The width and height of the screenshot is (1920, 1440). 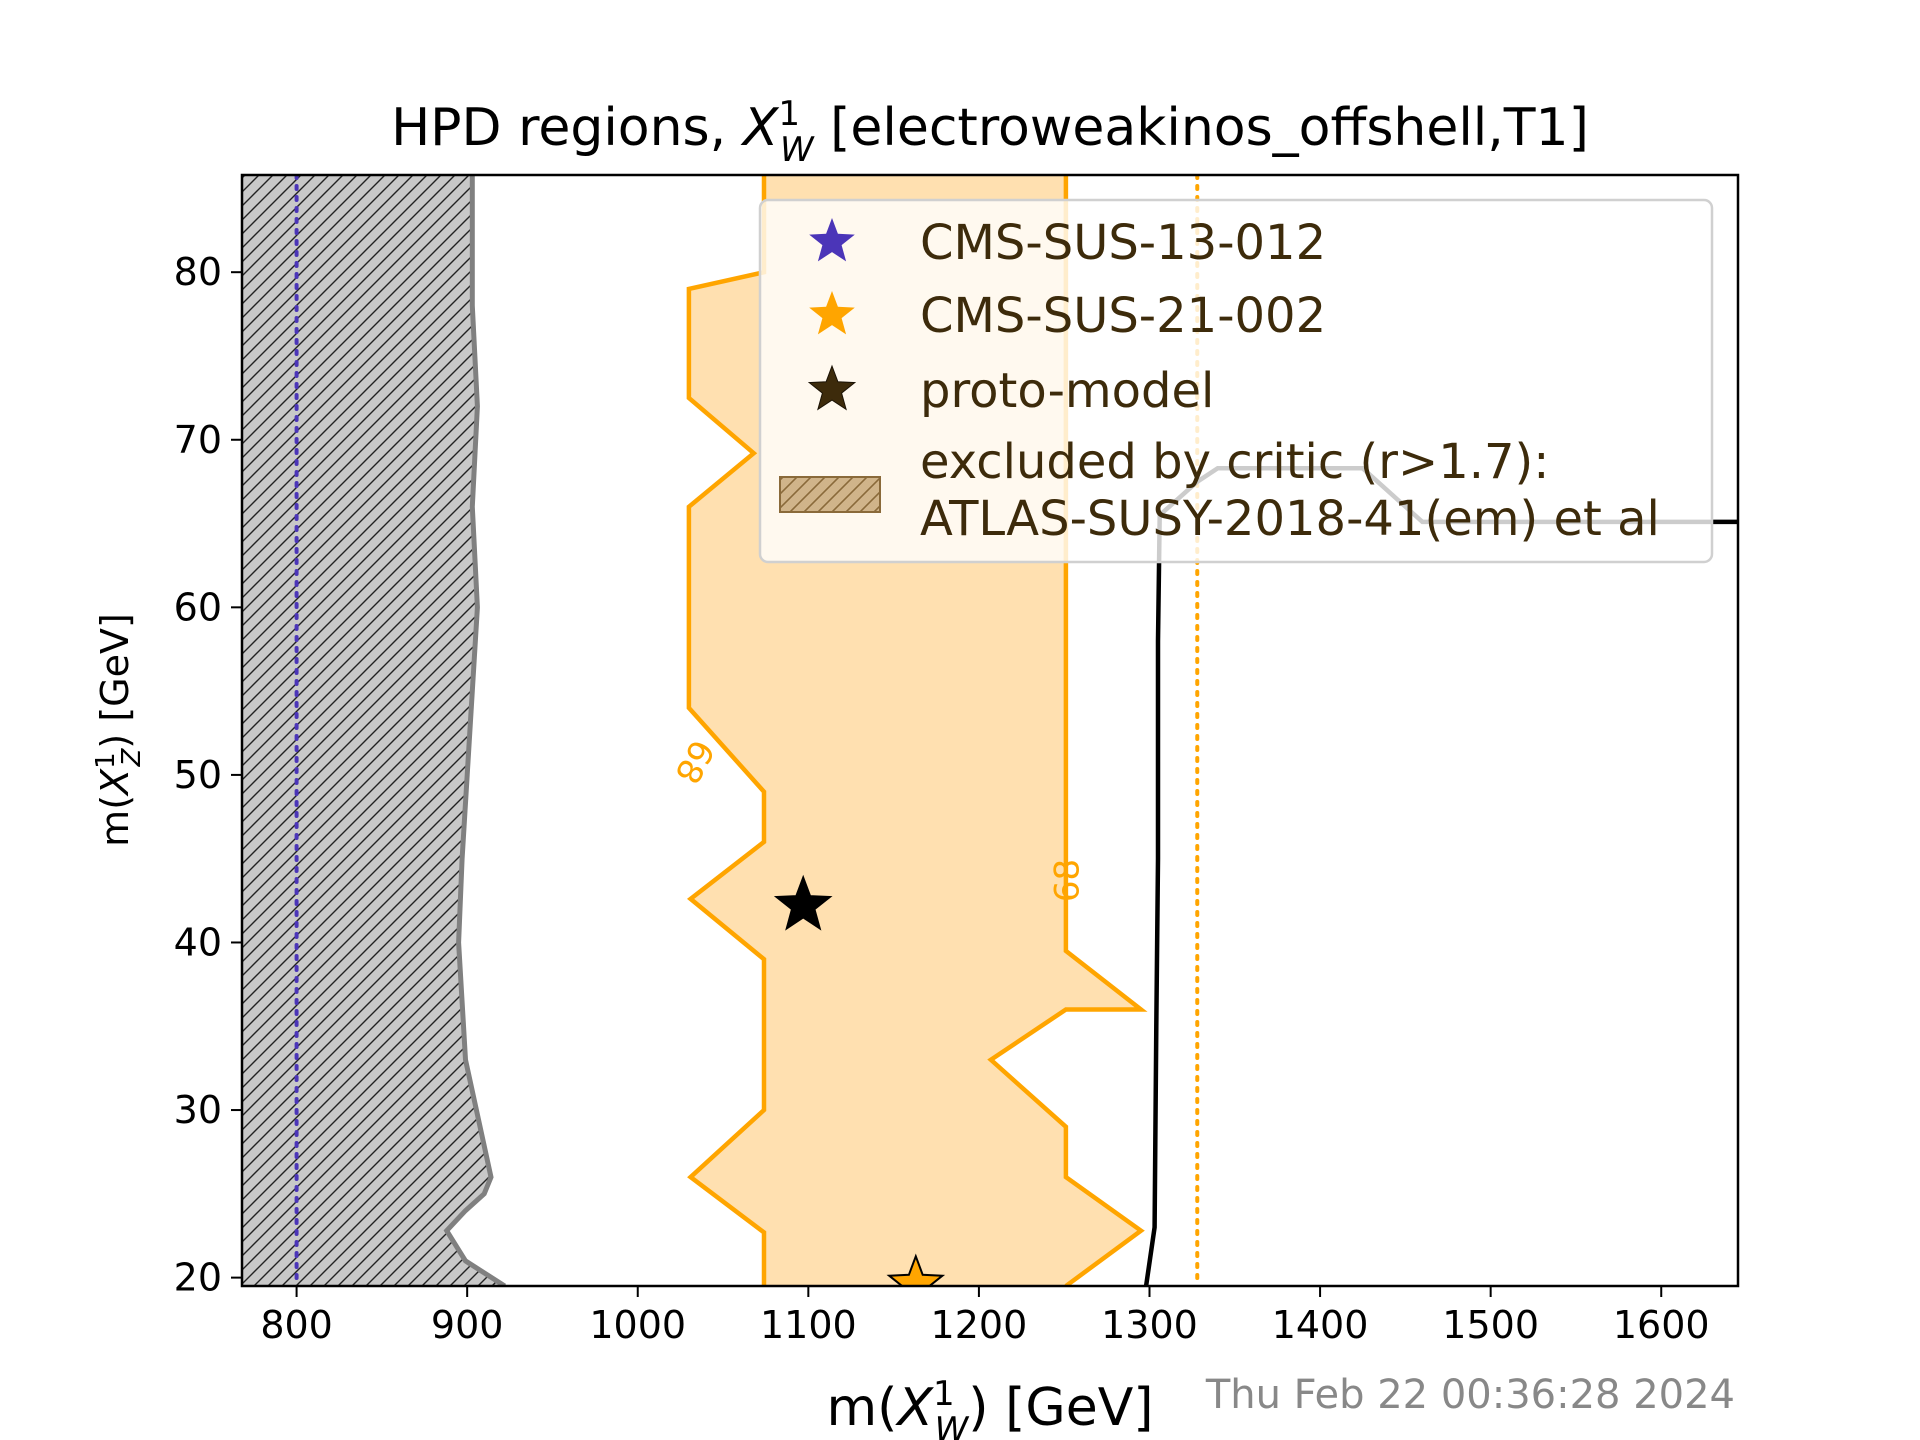 What do you see at coordinates (1470, 1395) in the screenshot?
I see `timestamp: Thu Feb 22 00:36:28 2024` at bounding box center [1470, 1395].